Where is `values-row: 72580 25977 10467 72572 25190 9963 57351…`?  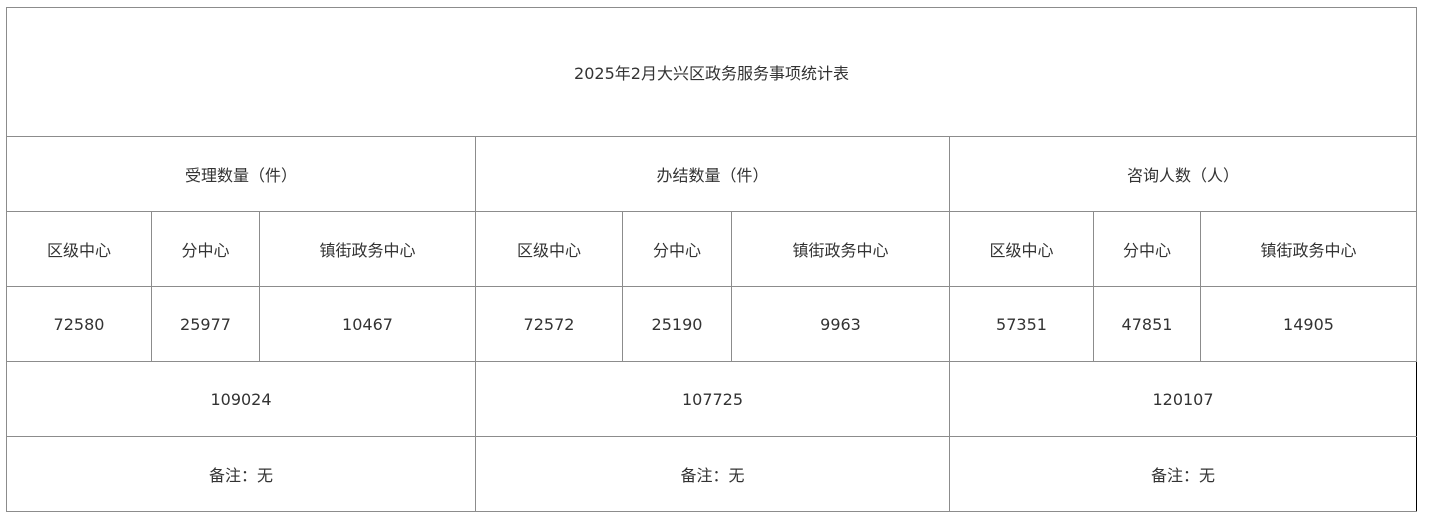 values-row: 72580 25977 10467 72572 25190 9963 57351… is located at coordinates (711, 324).